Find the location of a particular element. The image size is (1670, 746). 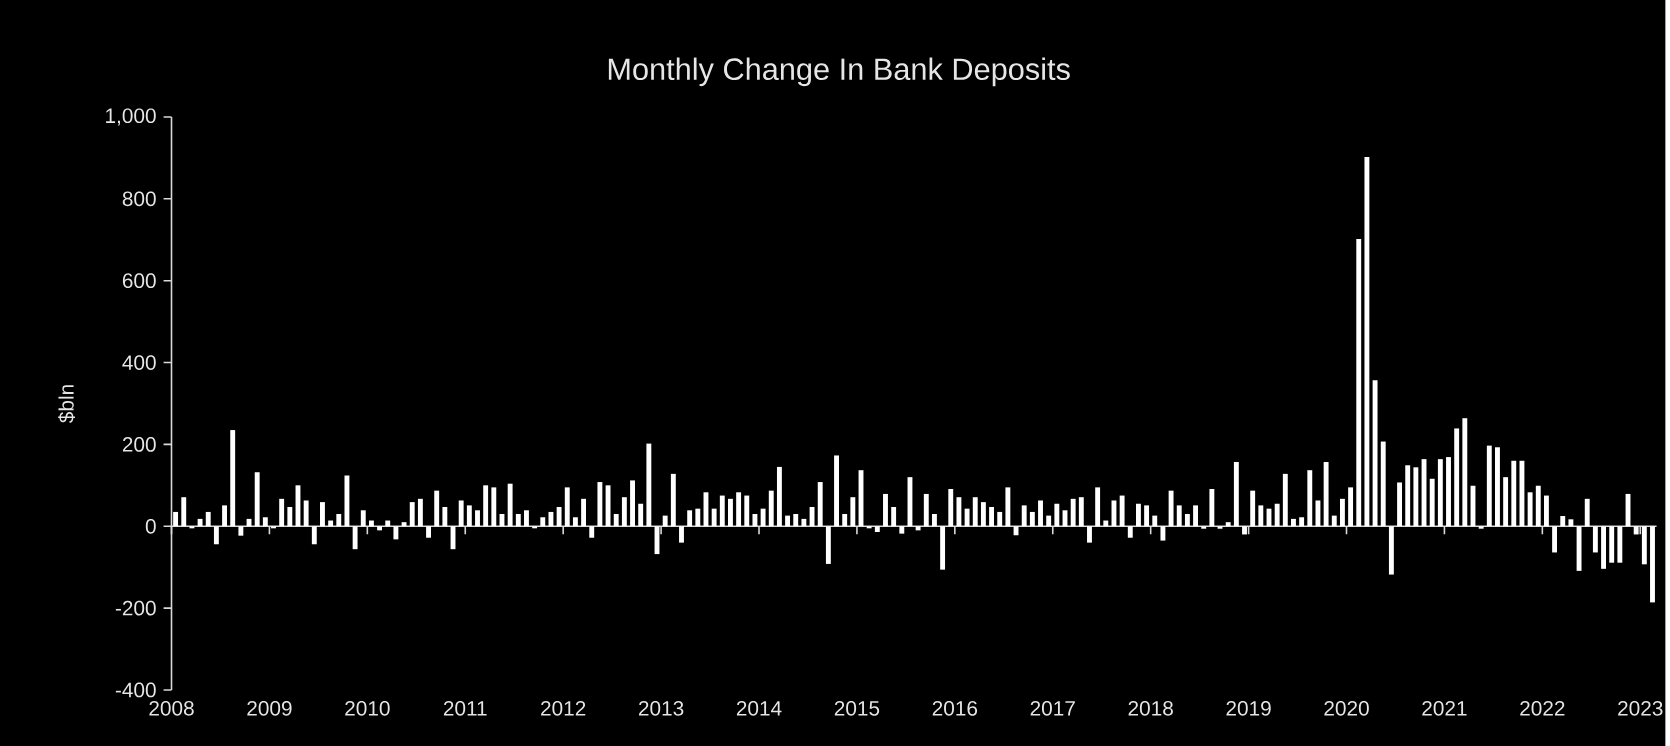

y-tick-label: 400 is located at coordinates (139, 362).